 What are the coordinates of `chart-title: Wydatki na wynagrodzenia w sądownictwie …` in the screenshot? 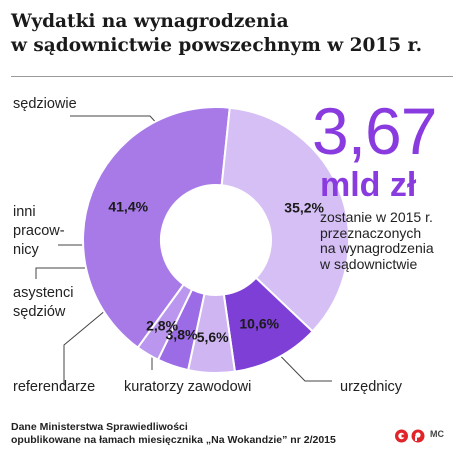 It's located at (231, 34).